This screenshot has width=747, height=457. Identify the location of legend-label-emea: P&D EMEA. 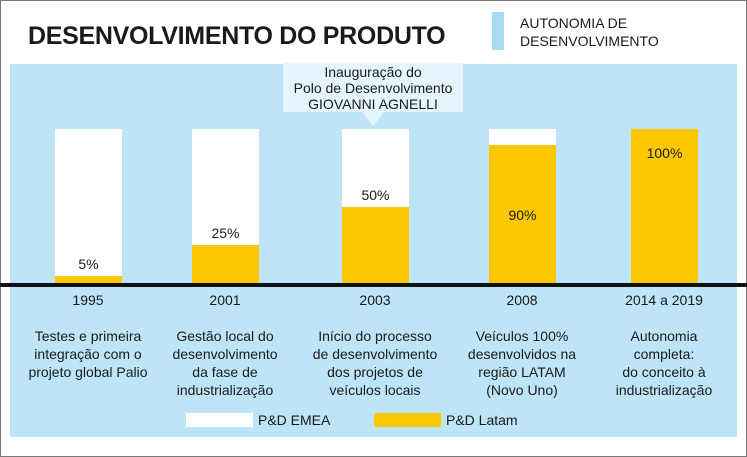
(294, 420).